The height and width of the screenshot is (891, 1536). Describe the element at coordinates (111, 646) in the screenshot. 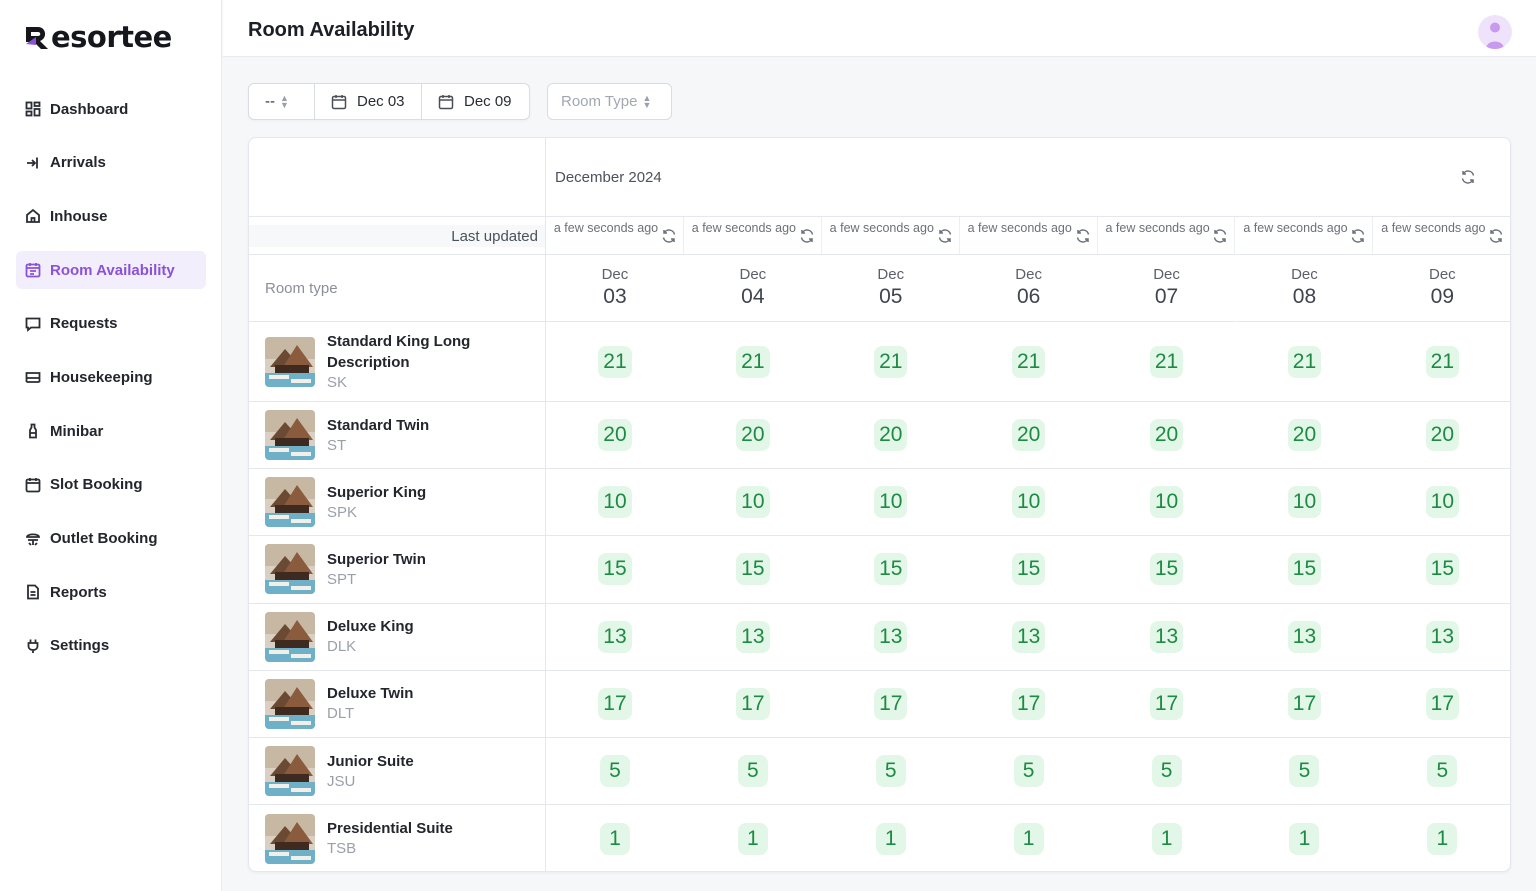

I see `sidebar-item-settings: Settings` at that location.